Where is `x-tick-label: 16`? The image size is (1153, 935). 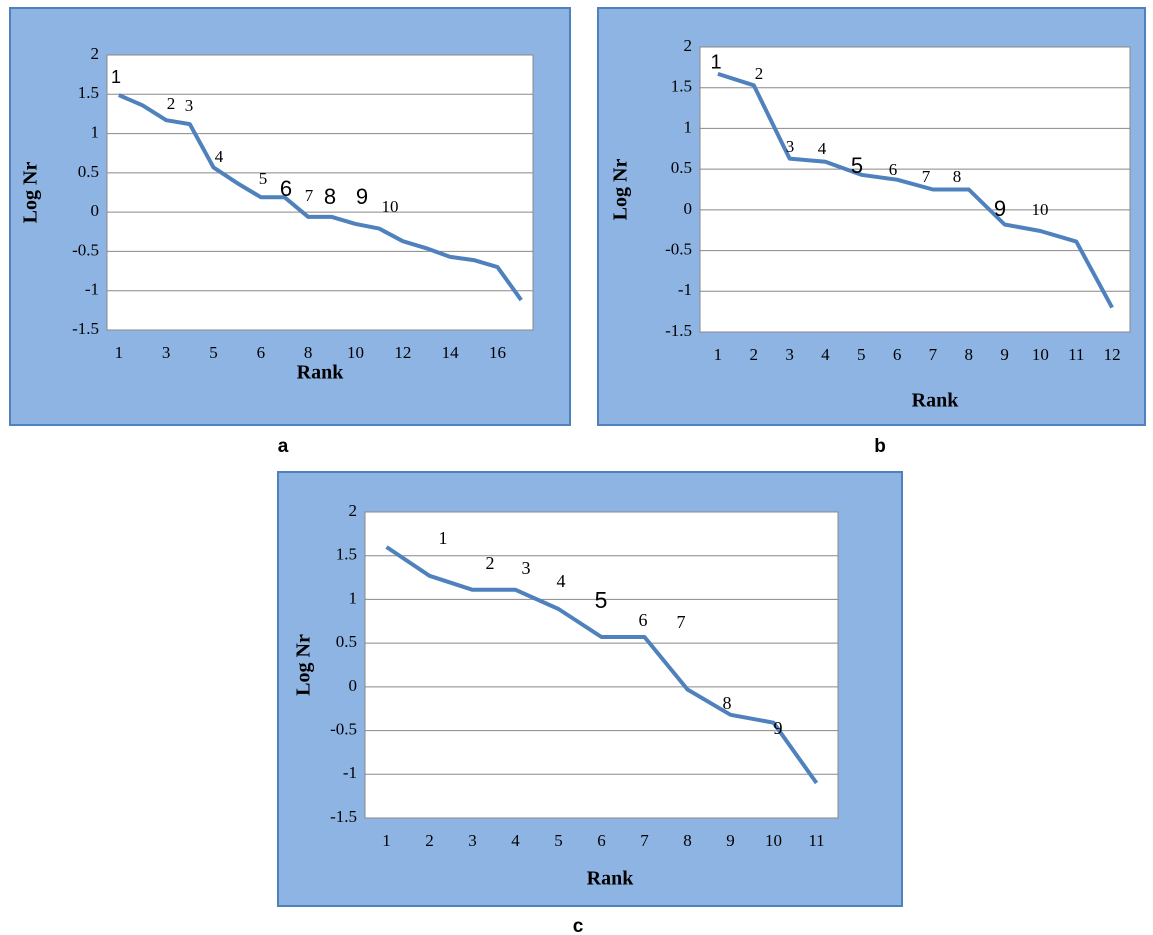
x-tick-label: 16 is located at coordinates (497, 352).